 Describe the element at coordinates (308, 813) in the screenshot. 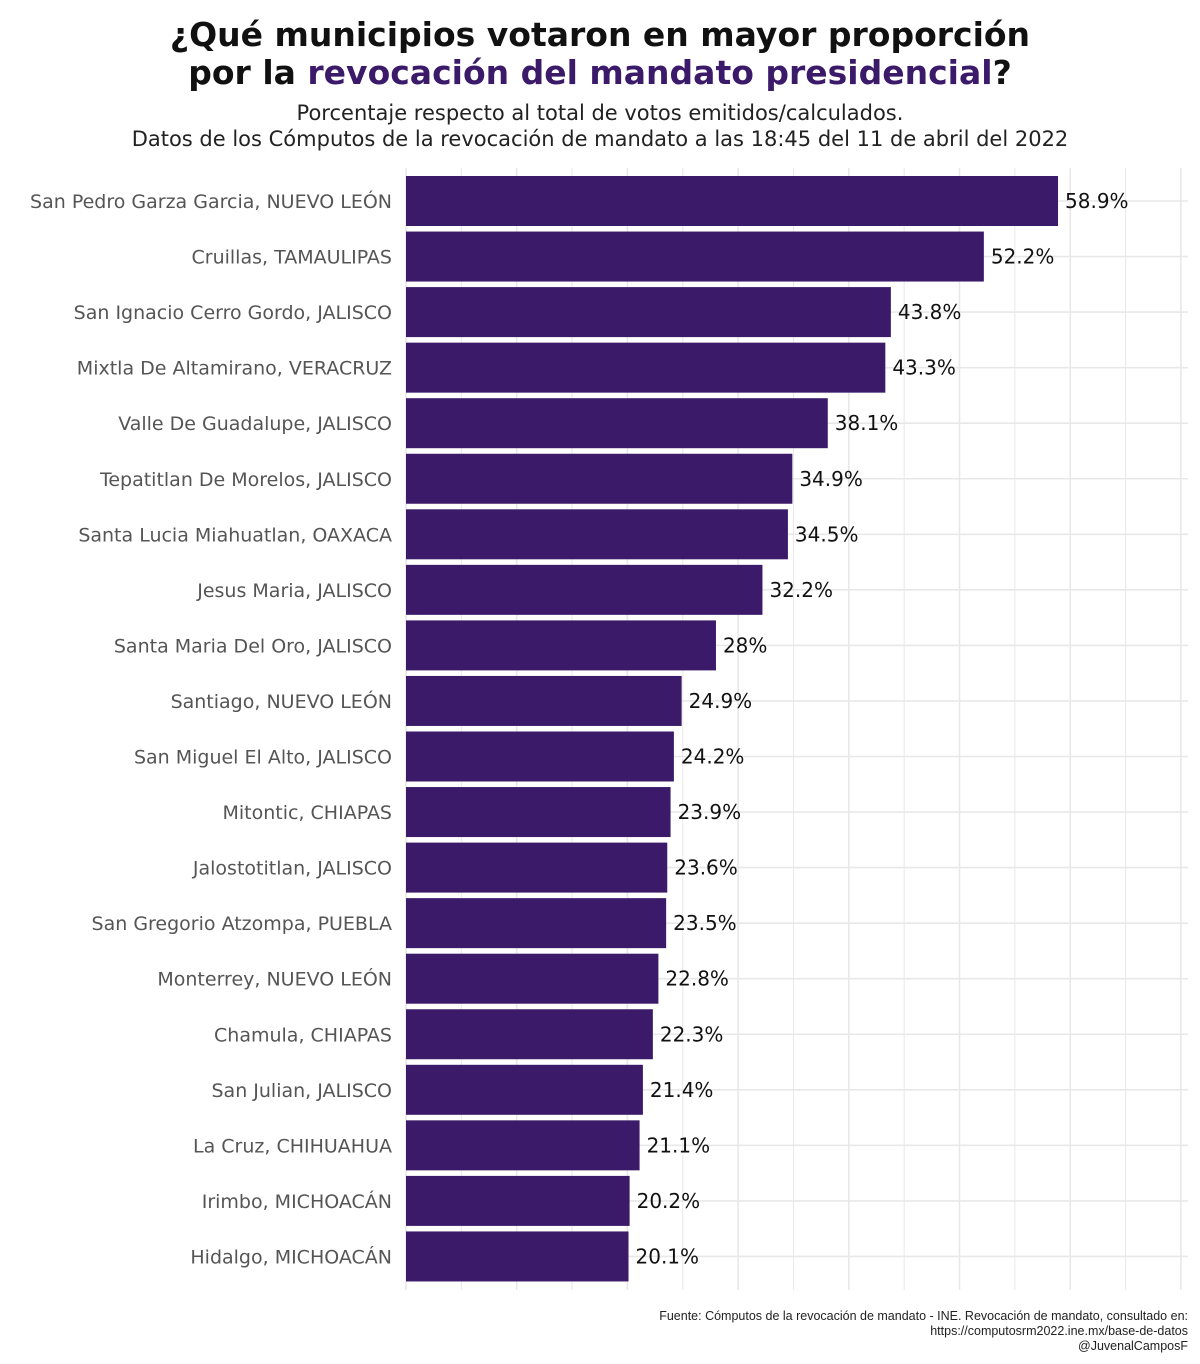

I see `category-label: Mitontic, CHIAPAS` at that location.